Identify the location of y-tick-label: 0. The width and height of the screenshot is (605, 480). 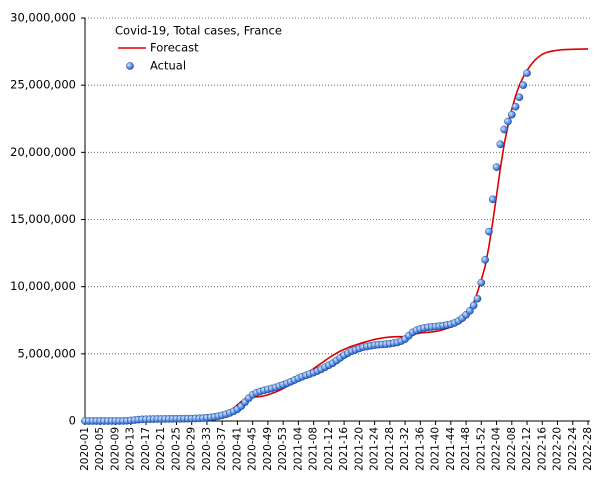
(72, 421).